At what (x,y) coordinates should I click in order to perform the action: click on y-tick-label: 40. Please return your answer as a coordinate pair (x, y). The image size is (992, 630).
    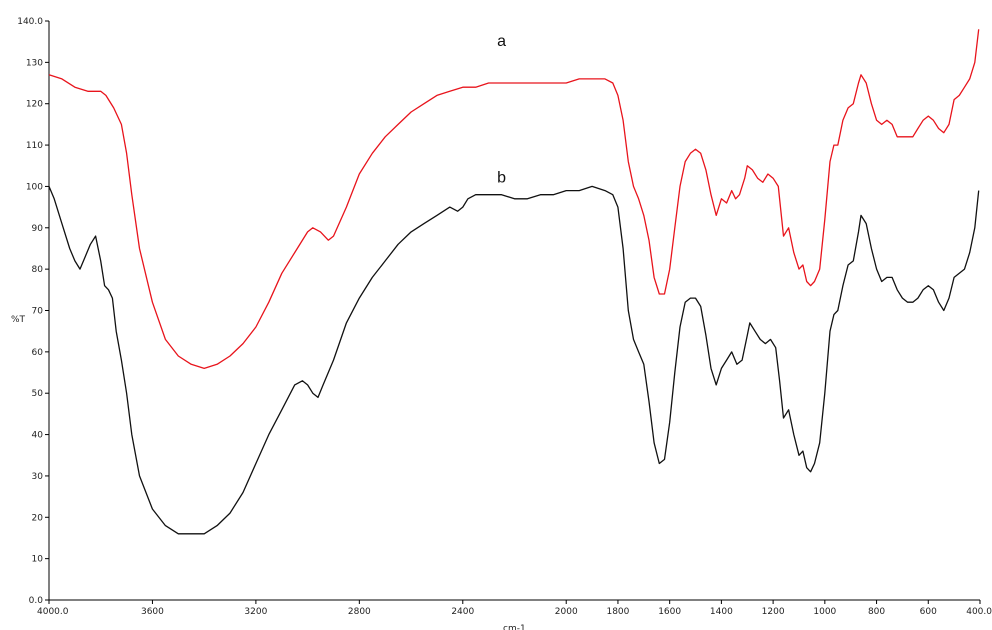
    Looking at the image, I should click on (38, 436).